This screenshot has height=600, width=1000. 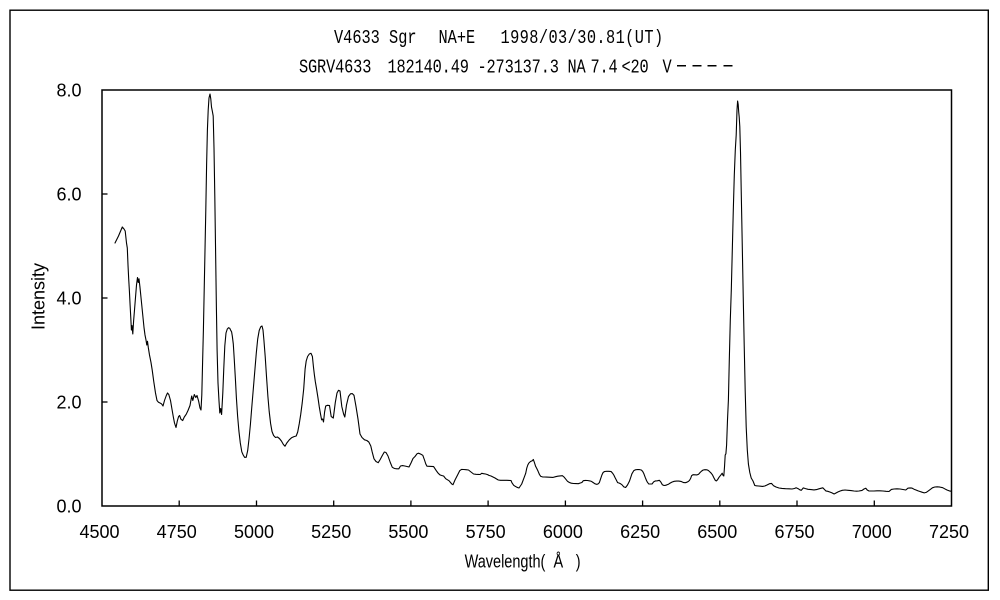 What do you see at coordinates (408, 532) in the screenshot?
I see `svg-text: 5500` at bounding box center [408, 532].